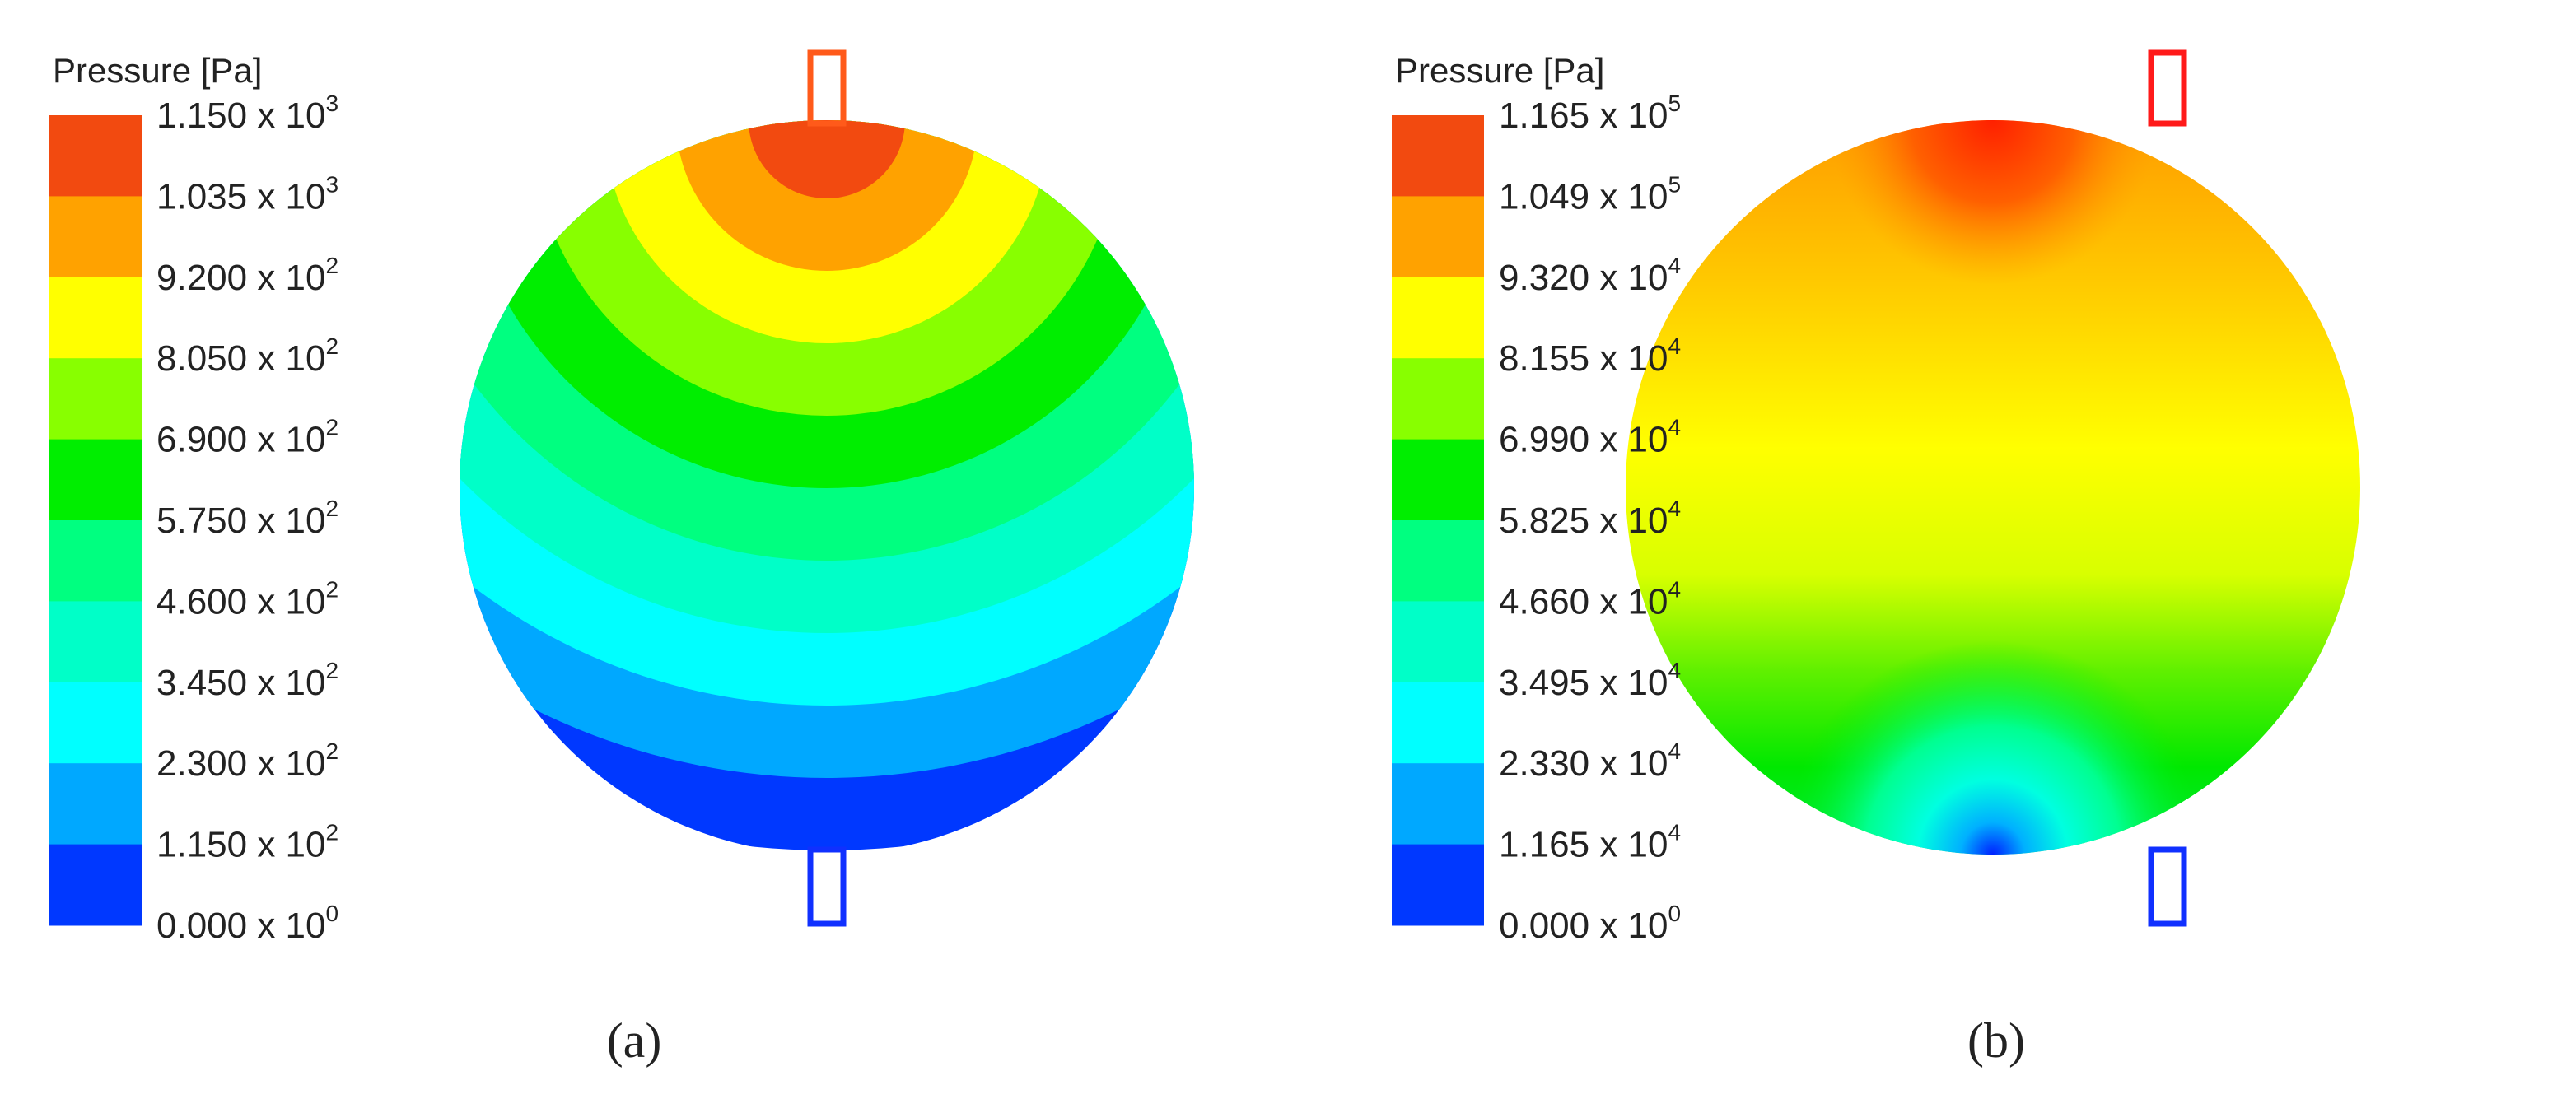 The height and width of the screenshot is (1099, 2576). Describe the element at coordinates (1583, 278) in the screenshot. I see `label-text: 9.320 x 10` at that location.